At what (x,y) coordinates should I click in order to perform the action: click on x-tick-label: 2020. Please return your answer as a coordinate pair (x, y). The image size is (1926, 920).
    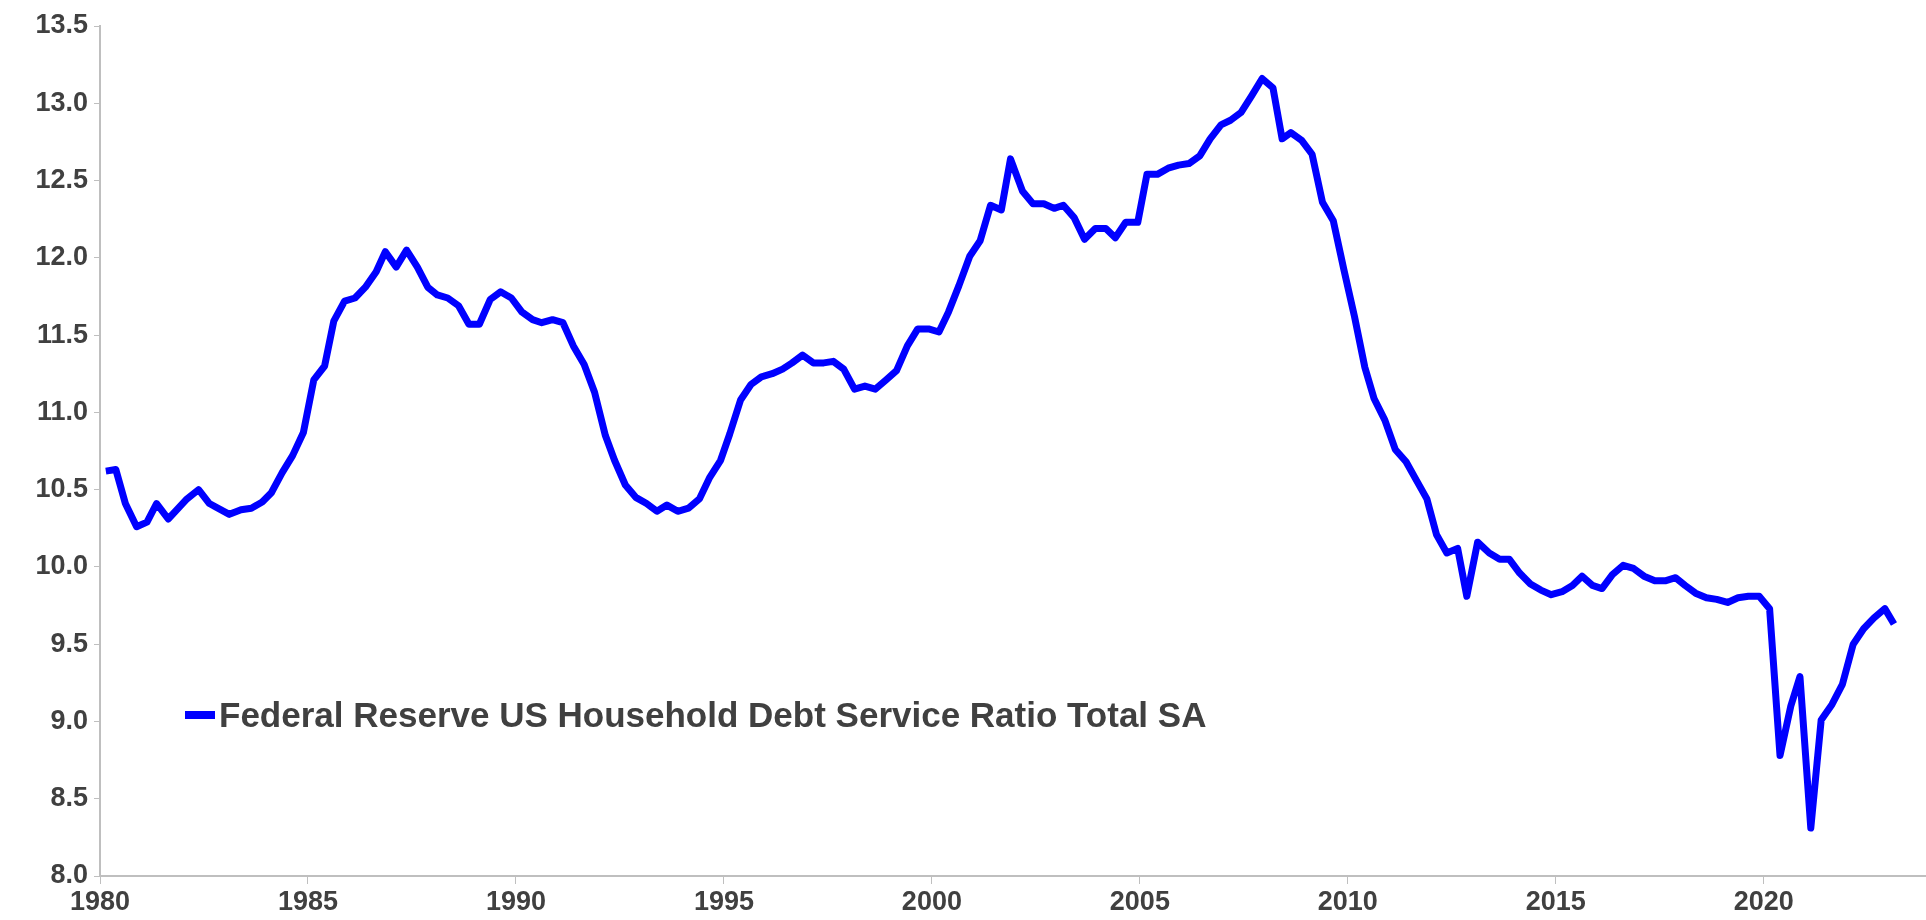
    Looking at the image, I should click on (1763, 900).